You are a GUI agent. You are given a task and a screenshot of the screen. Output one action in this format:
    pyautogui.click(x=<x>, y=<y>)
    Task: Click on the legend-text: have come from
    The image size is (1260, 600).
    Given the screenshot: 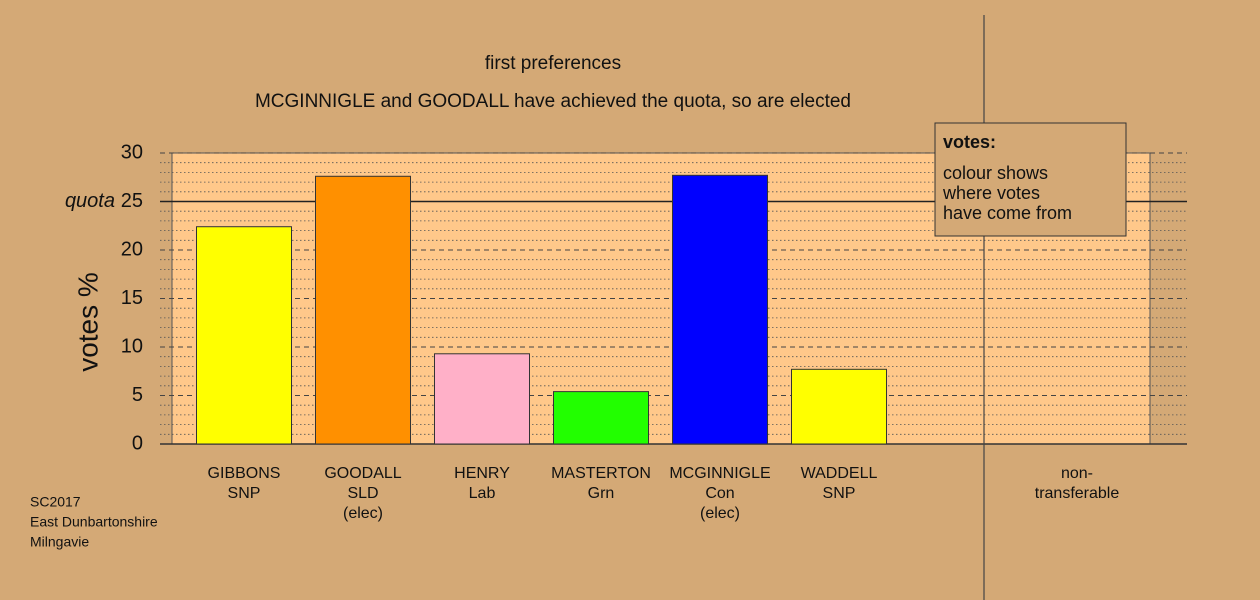 What is the action you would take?
    pyautogui.click(x=1007, y=213)
    